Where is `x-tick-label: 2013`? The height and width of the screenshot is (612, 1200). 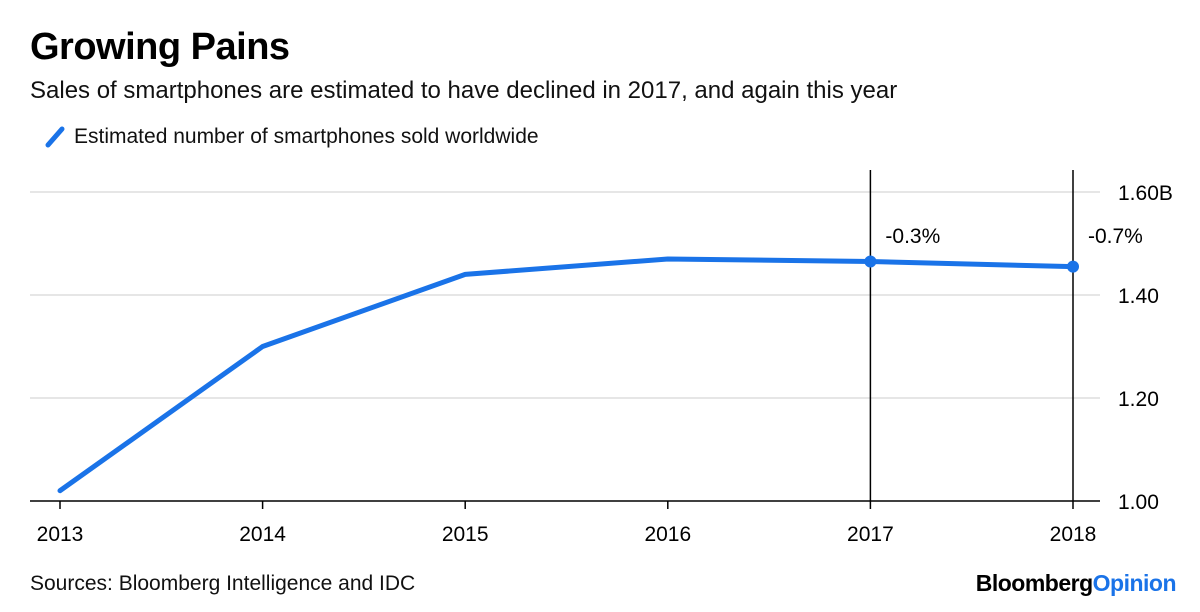 x-tick-label: 2013 is located at coordinates (60, 534).